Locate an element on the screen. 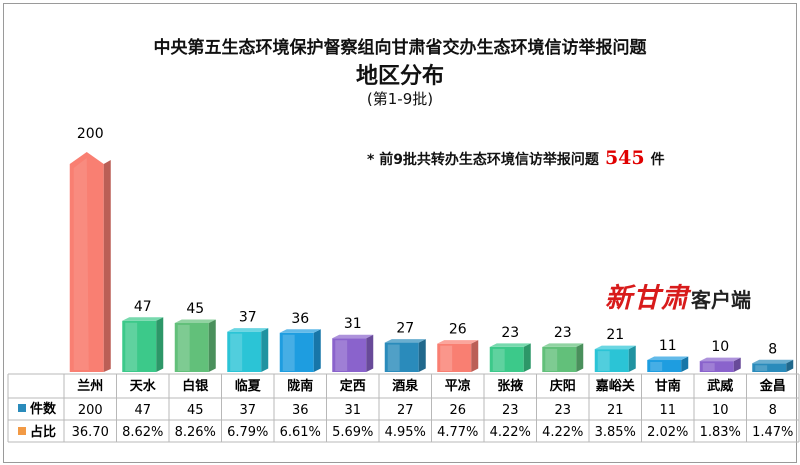 The width and height of the screenshot is (800, 465). count-cell-2: 45 is located at coordinates (195, 410).